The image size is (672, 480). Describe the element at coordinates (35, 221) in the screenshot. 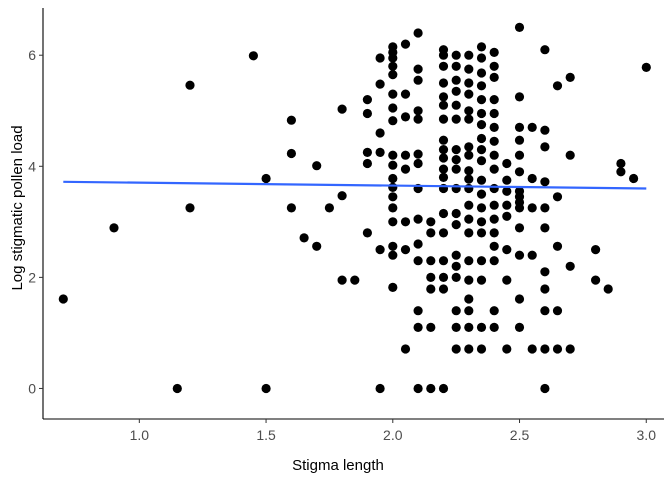

I see `y-axis-ticks: 0 2 4 6` at that location.